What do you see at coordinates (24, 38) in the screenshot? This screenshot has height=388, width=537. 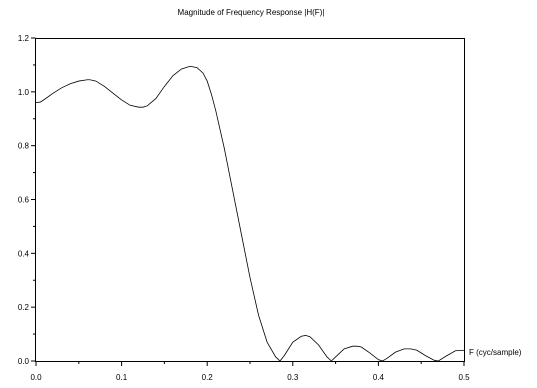 I see `y-tick-label: 1.2` at bounding box center [24, 38].